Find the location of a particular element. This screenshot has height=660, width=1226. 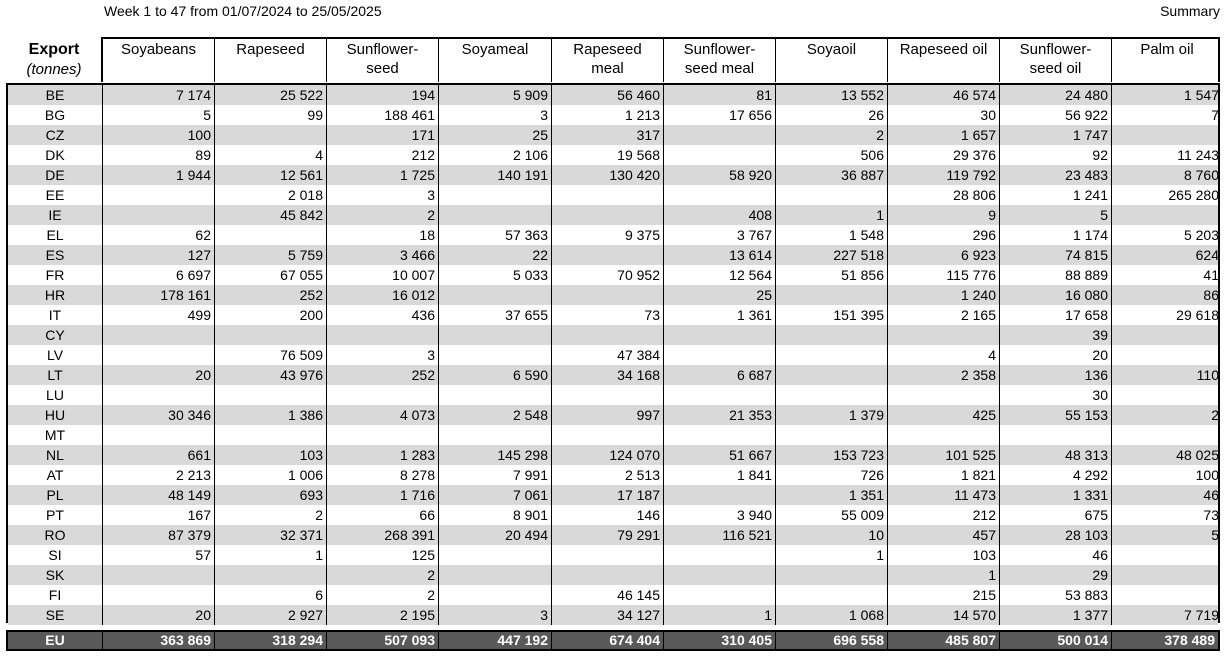

value-cell: 3 is located at coordinates (383, 355).